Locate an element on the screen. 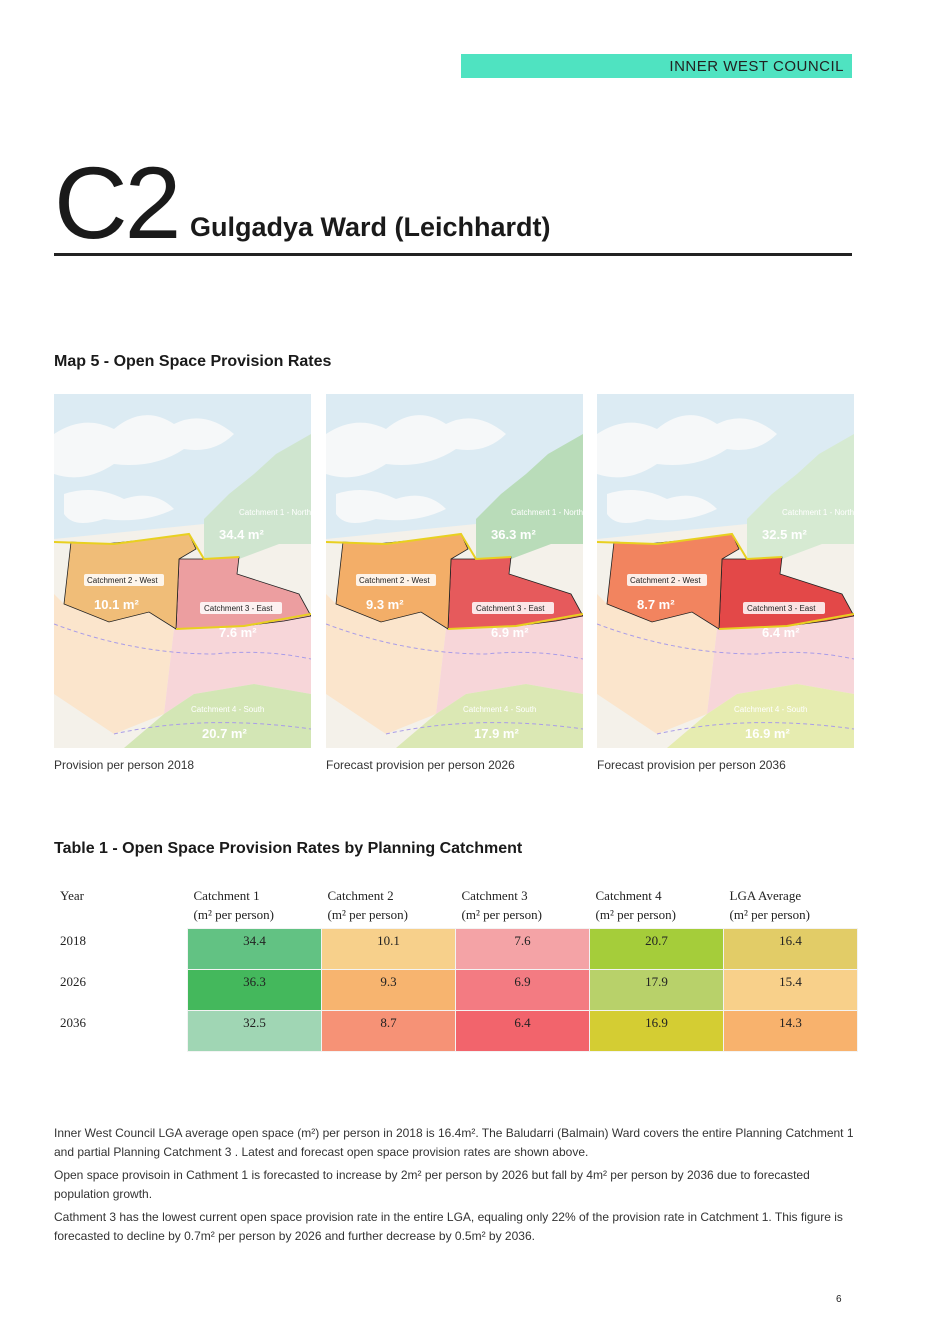 This screenshot has height=1331, width=942. map-value: 6.9 m² is located at coordinates (510, 632).